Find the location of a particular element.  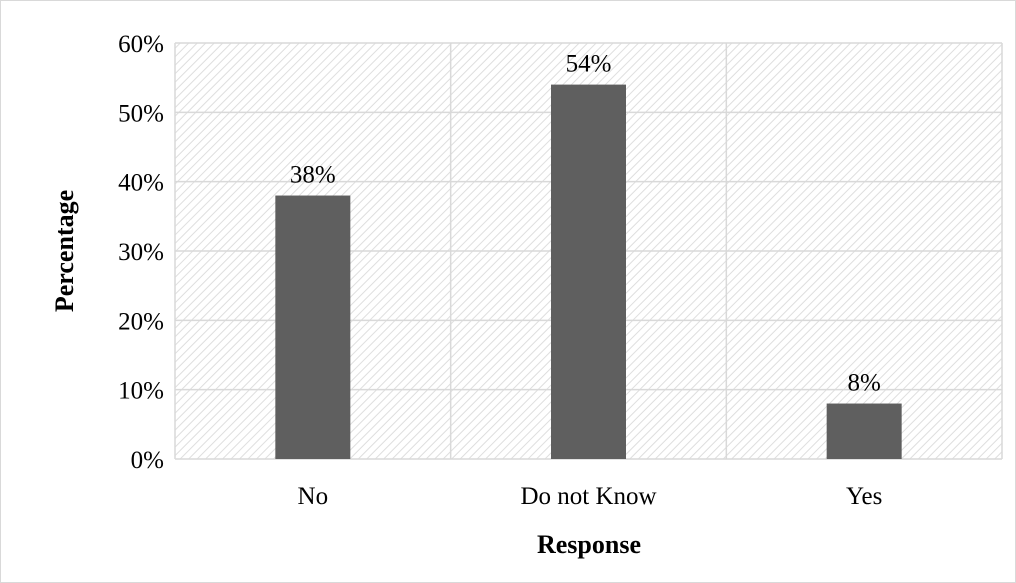

x-tick-label: Do not Know is located at coordinates (588, 496).